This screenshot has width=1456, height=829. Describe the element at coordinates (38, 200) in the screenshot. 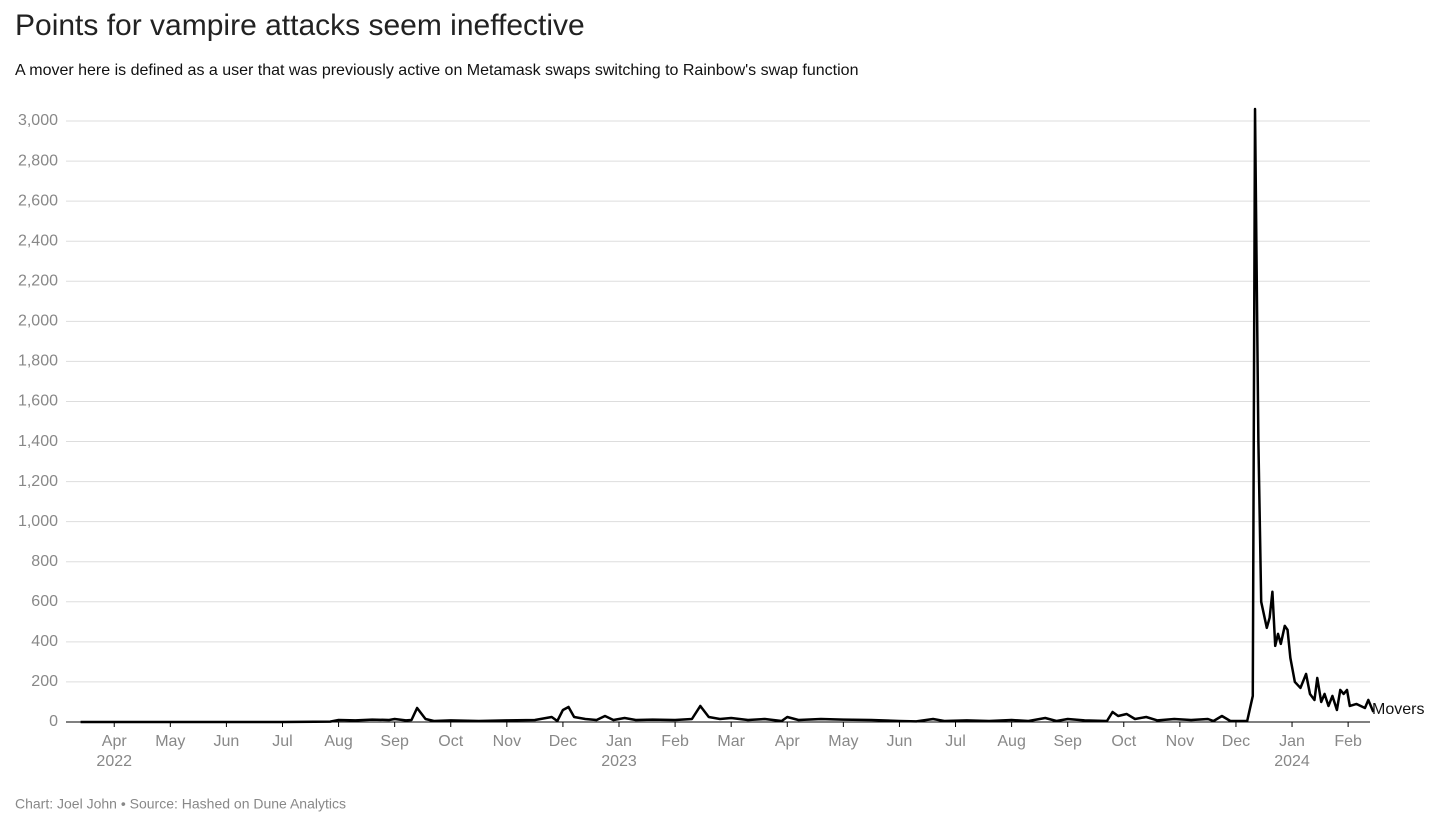

I see `y-tick-label: 2,600` at that location.